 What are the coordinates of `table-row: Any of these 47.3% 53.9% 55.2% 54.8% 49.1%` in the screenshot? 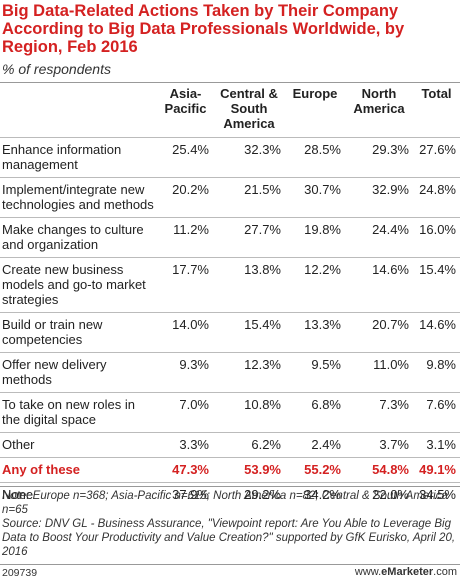 It's located at (230, 470).